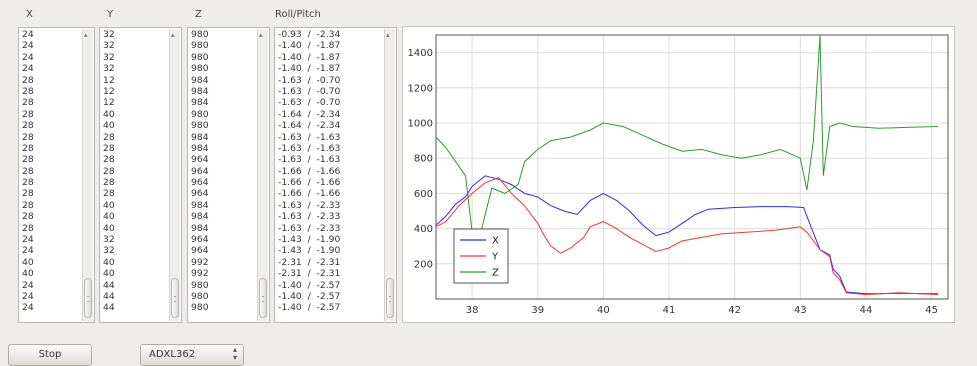  I want to click on y-list-scrollbar: ▴, so click(174, 175).